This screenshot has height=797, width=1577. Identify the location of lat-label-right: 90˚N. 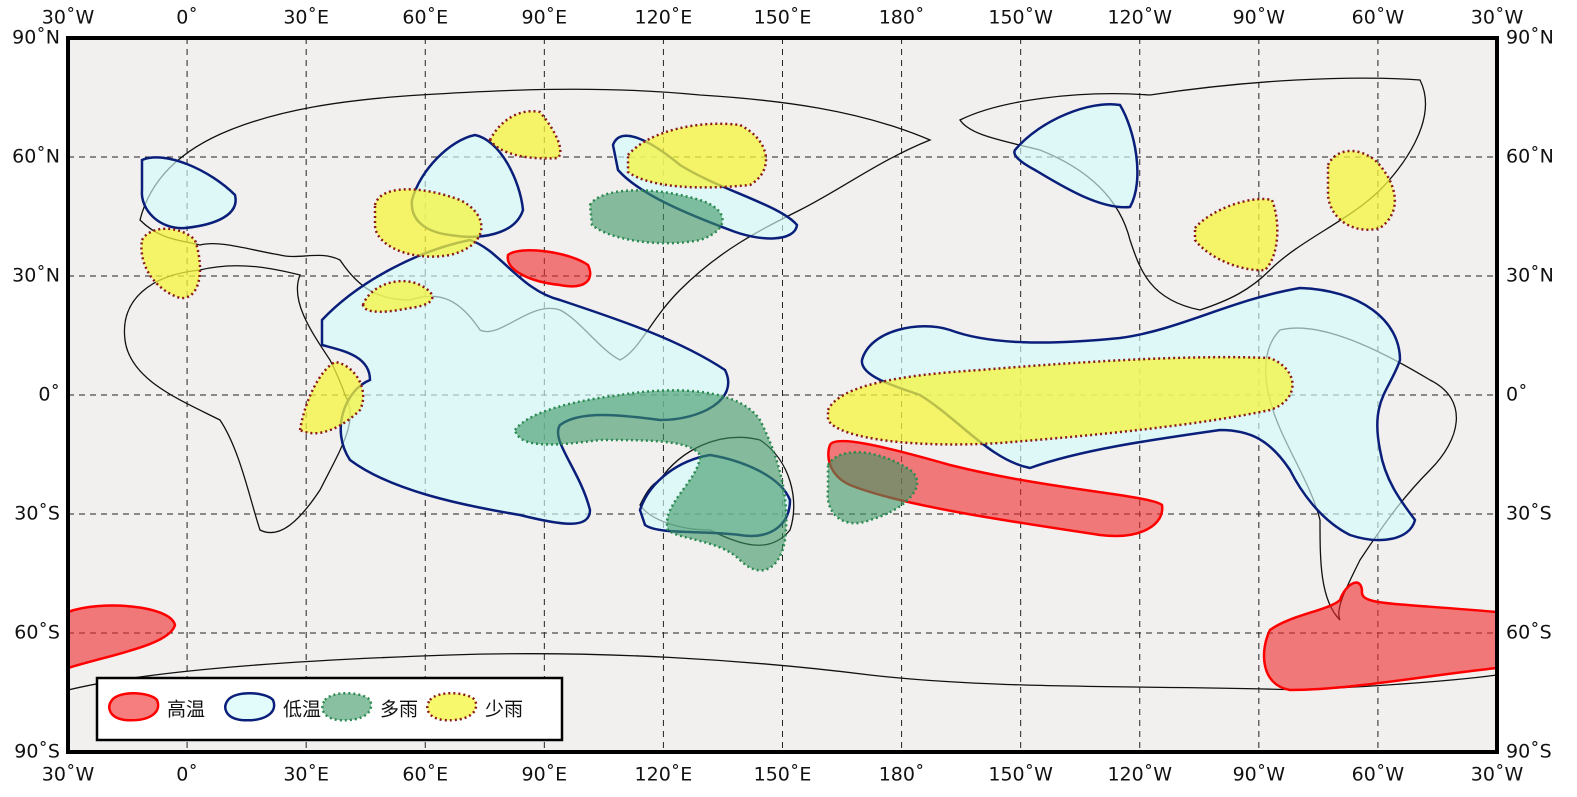
(1530, 38).